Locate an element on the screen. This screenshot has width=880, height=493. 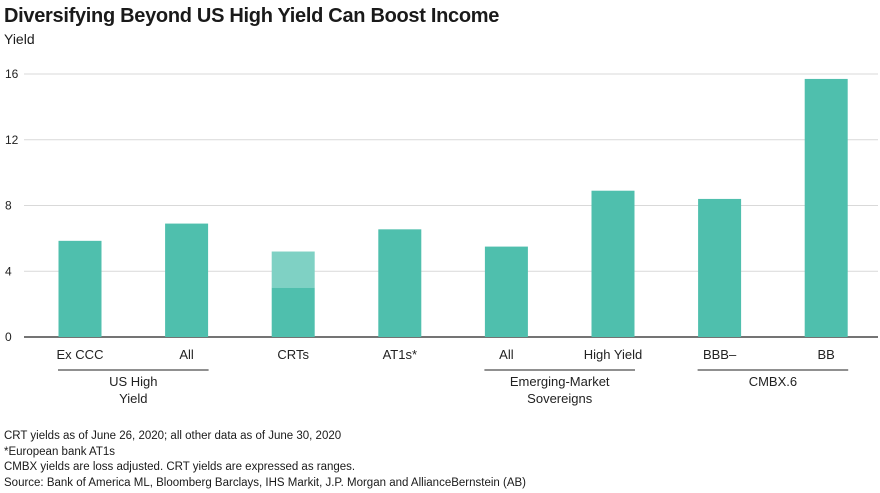
x-tick-label: Ex CCC is located at coordinates (80, 354).